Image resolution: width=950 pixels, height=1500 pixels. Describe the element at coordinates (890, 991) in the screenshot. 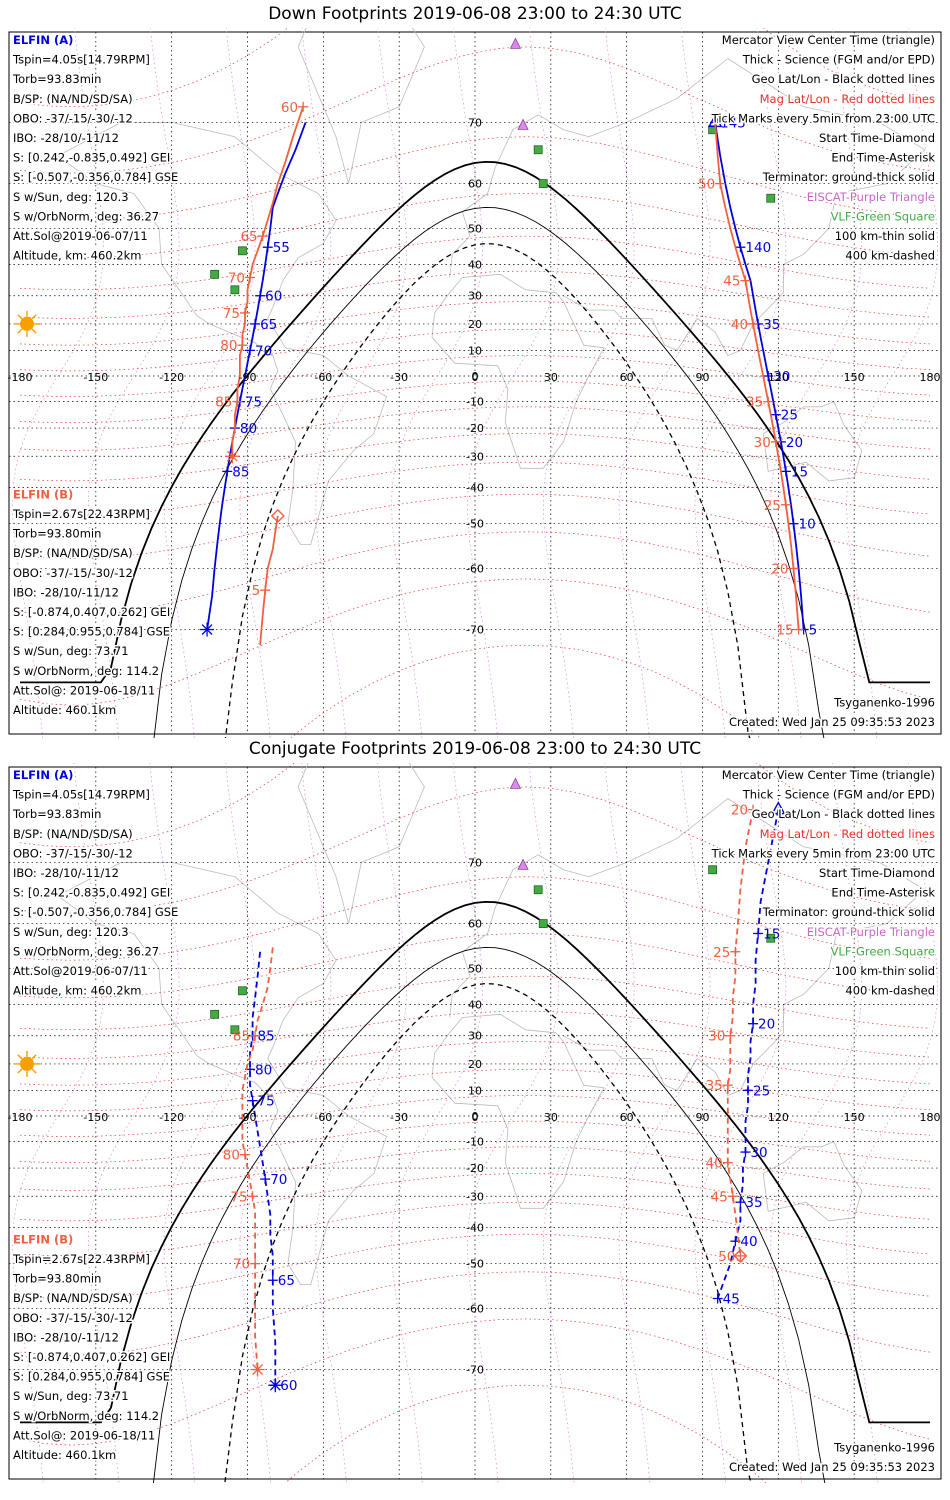

I see `legend-entry: 400 km-dashed` at that location.